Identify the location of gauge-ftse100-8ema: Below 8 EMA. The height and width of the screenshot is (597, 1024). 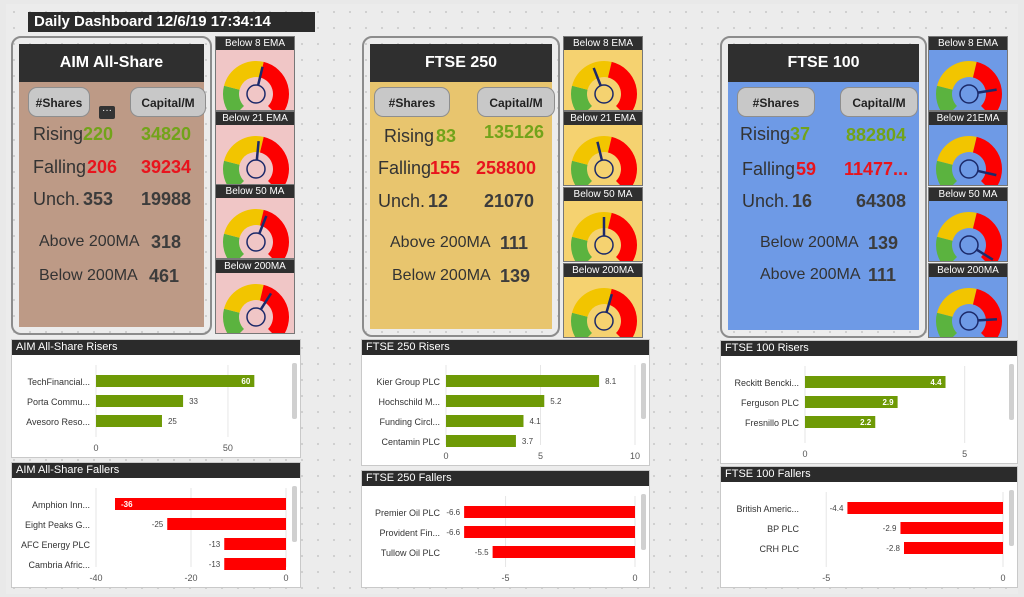
(968, 73).